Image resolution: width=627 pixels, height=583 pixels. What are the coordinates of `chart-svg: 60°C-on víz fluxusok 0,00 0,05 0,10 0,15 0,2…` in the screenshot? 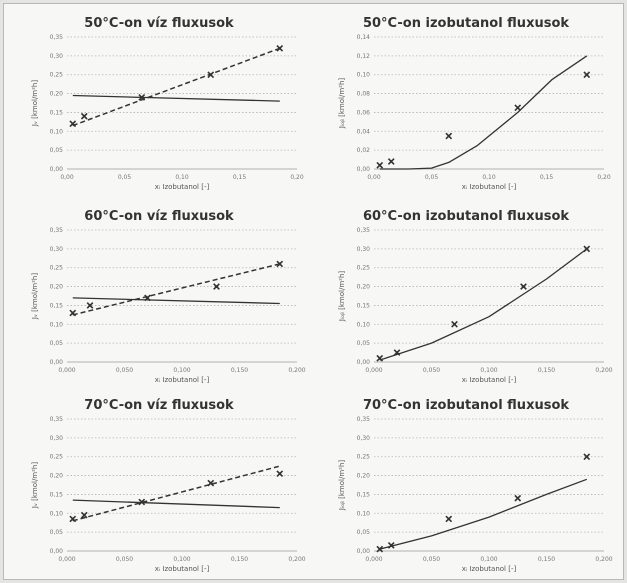 It's located at (168, 296).